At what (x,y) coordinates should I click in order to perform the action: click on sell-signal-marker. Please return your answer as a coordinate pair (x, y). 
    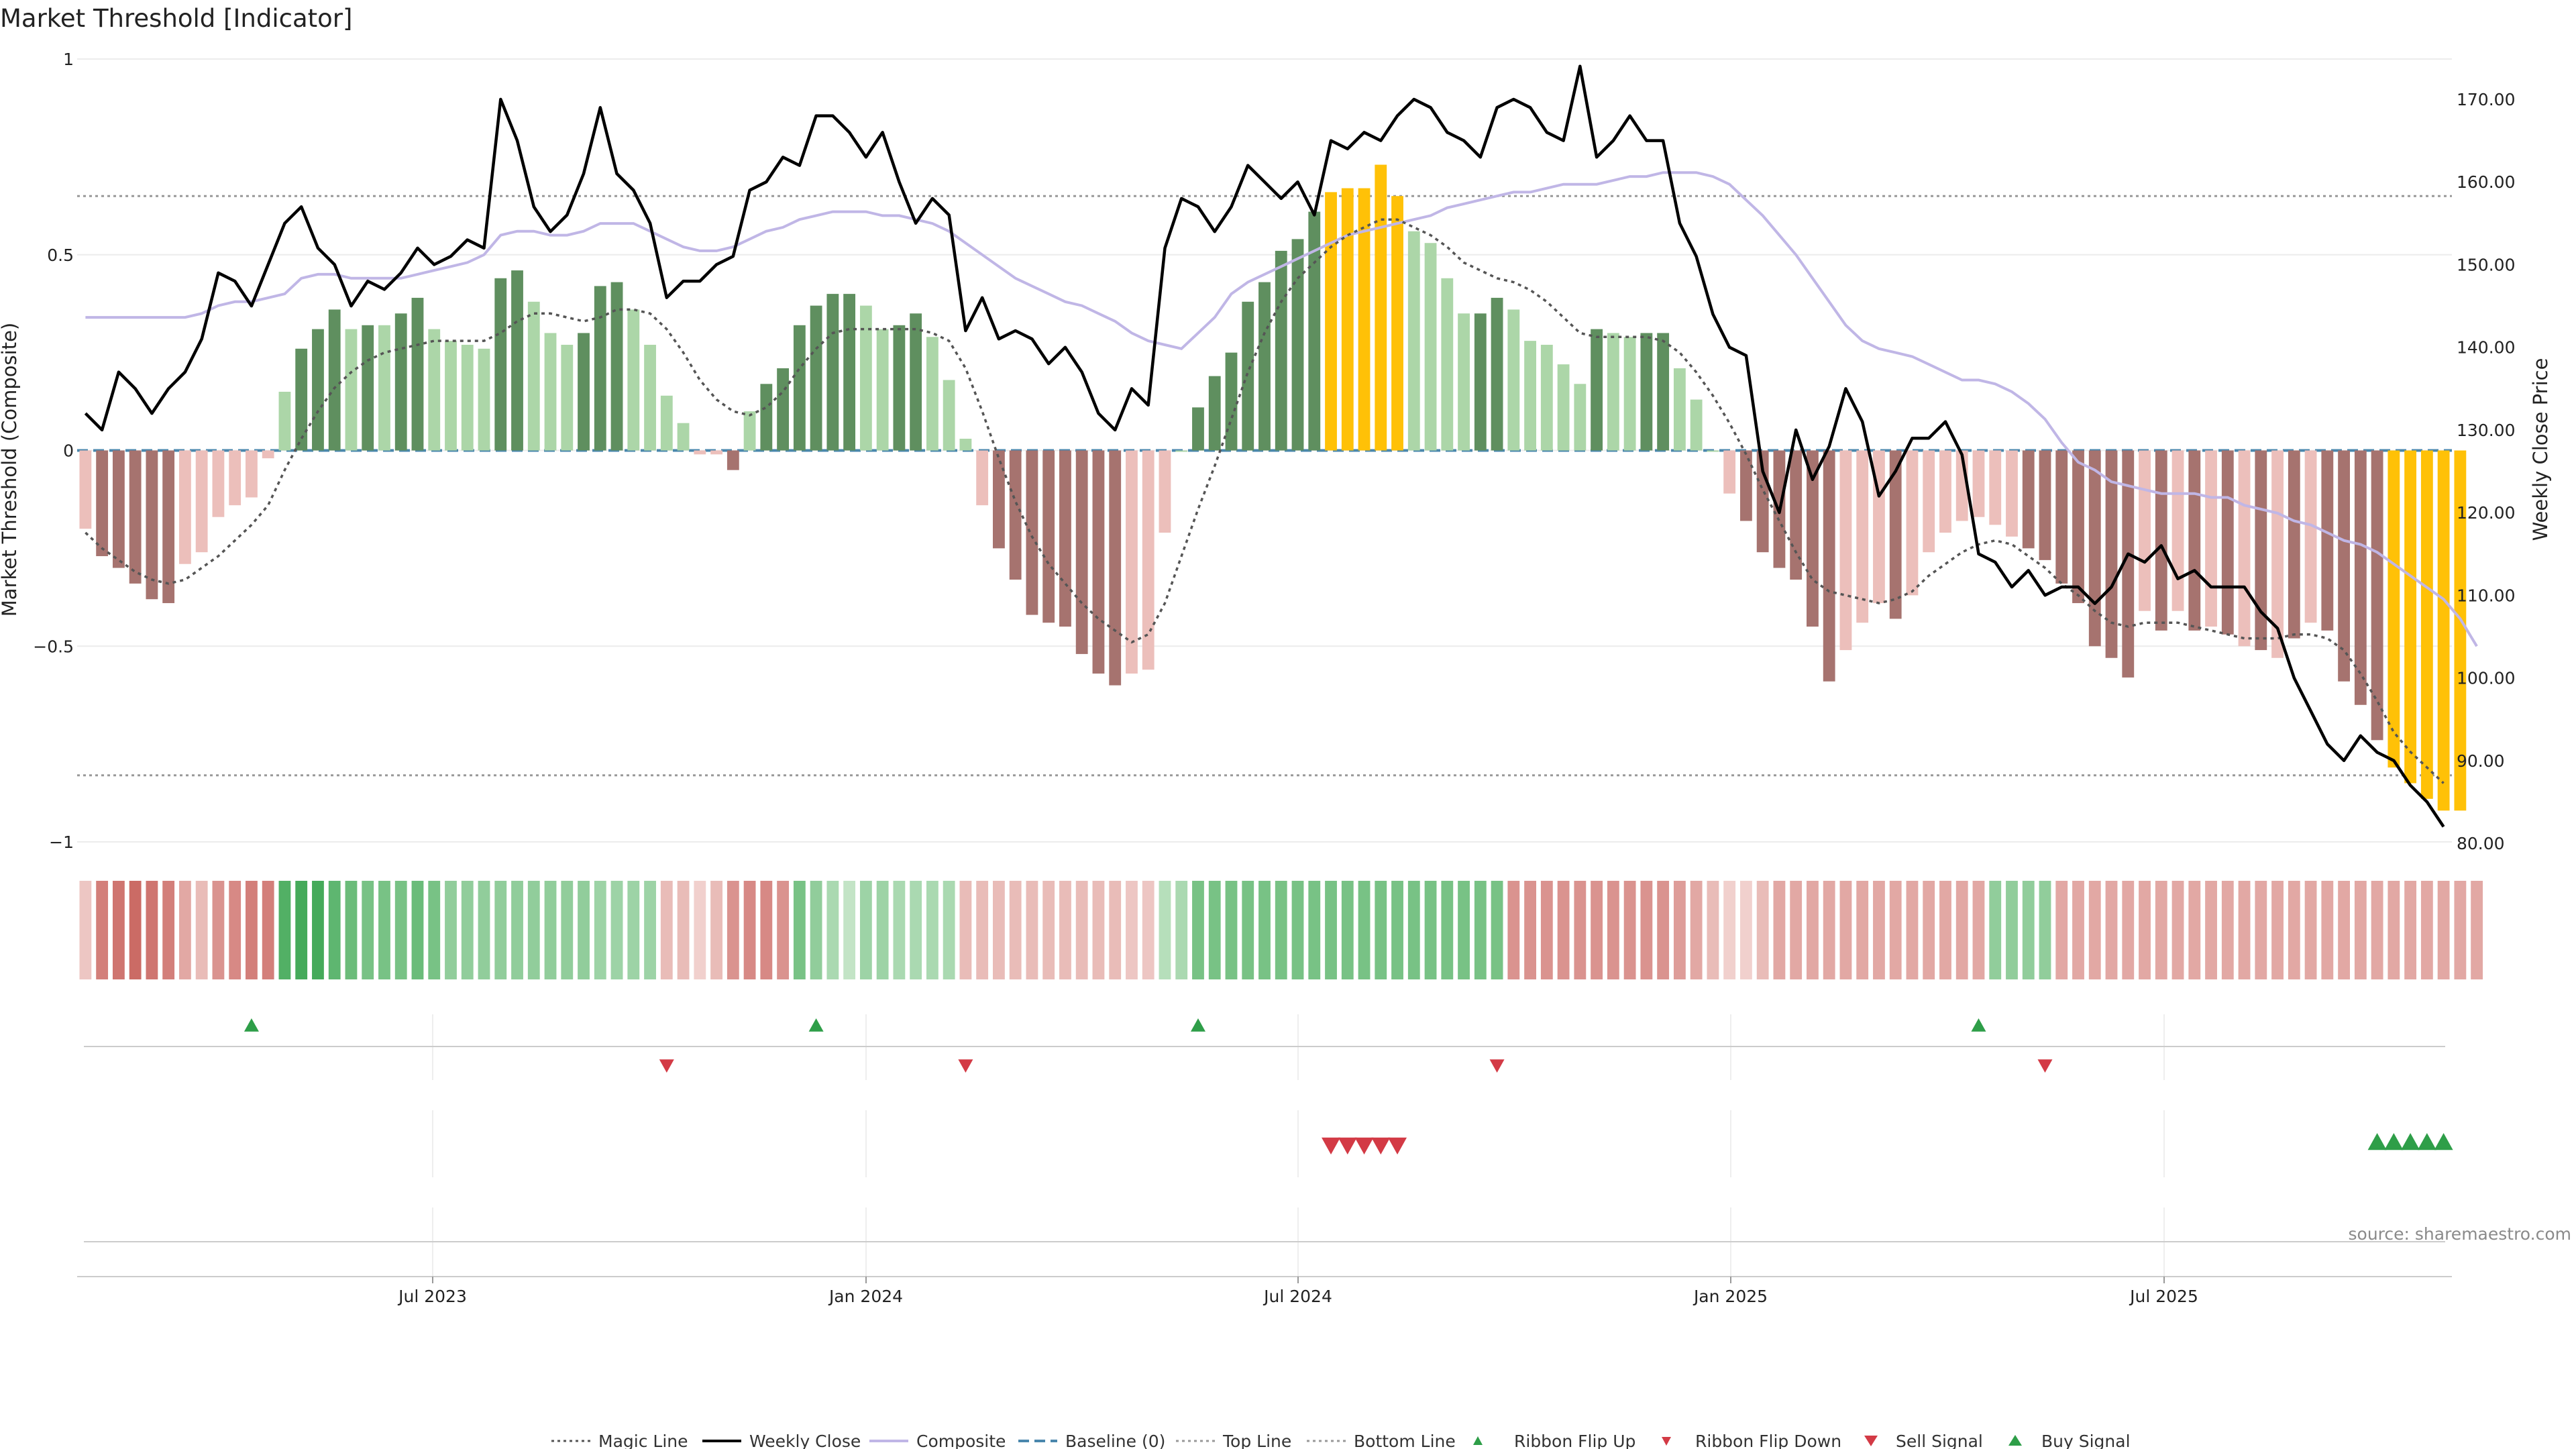
    Looking at the image, I should click on (1381, 1146).